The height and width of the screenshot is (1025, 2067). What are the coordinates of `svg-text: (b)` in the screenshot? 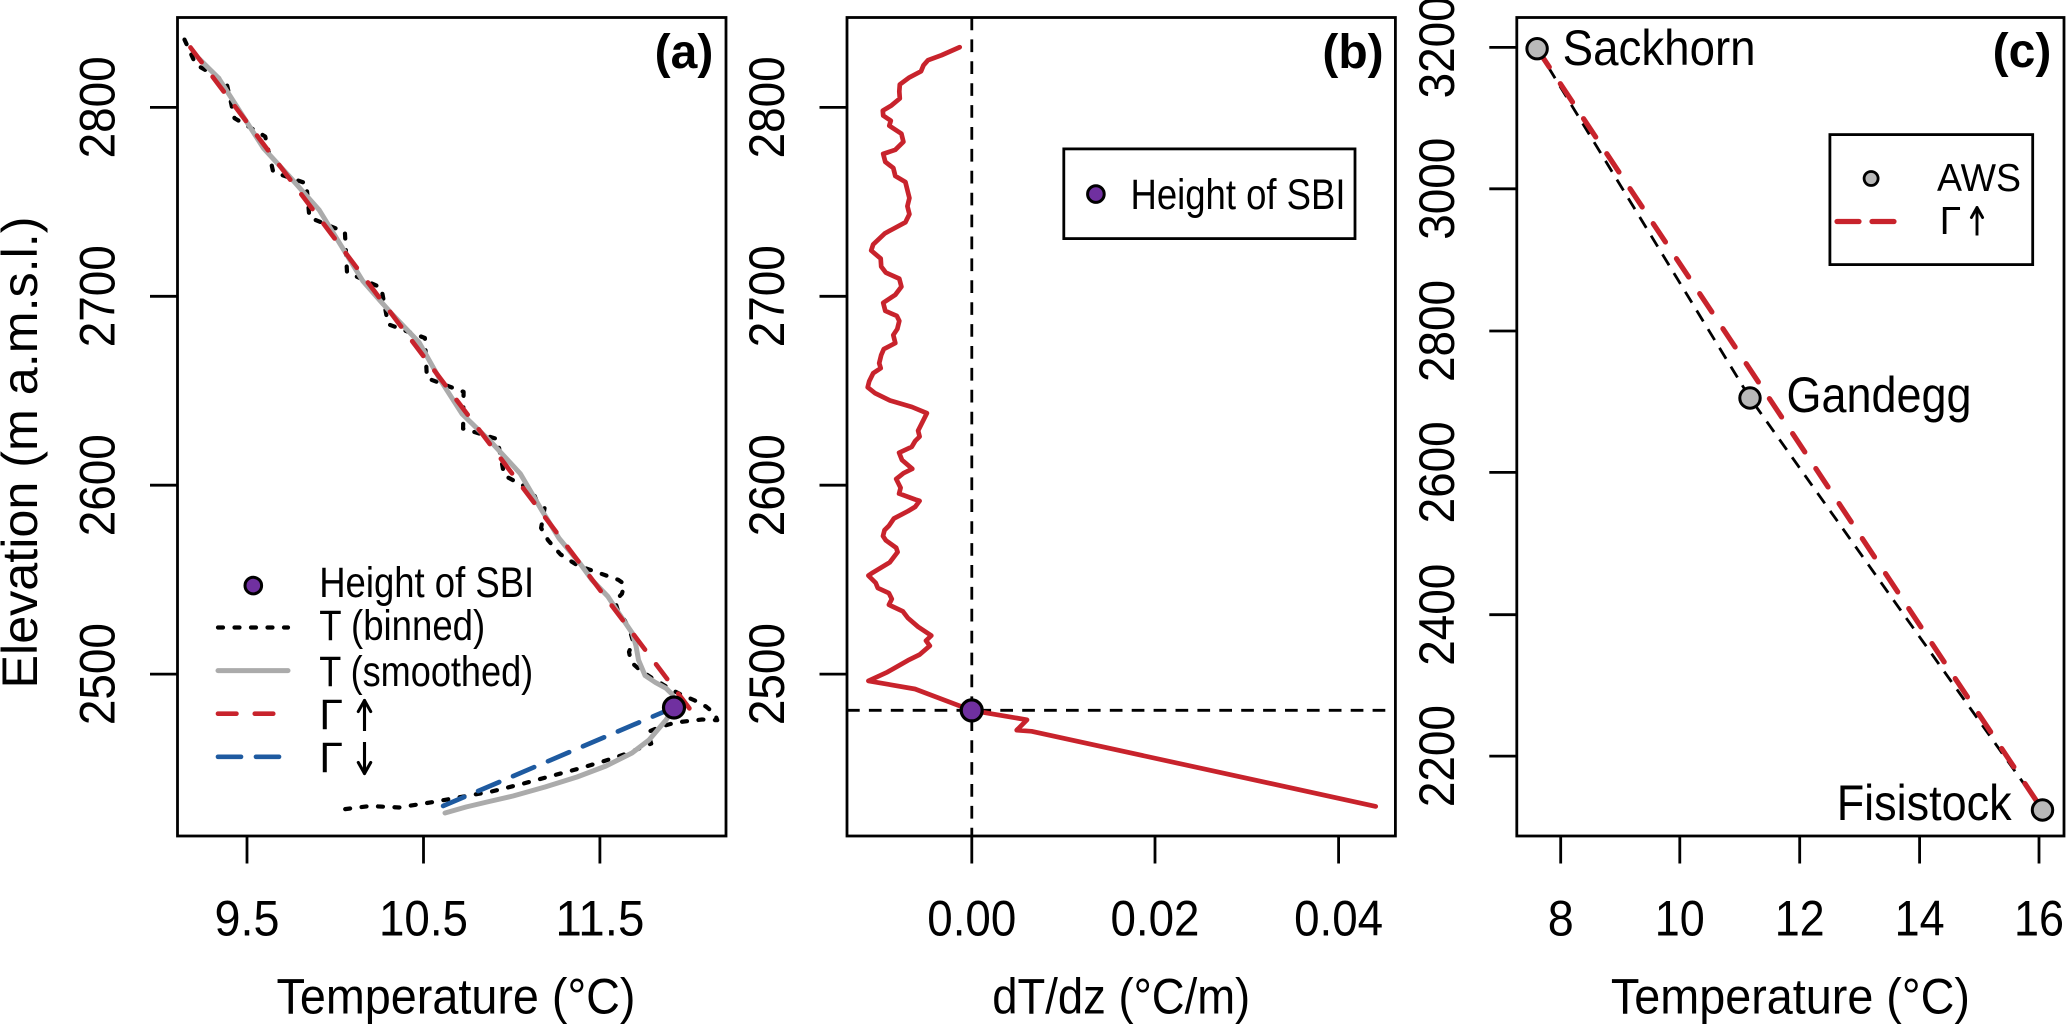 It's located at (1352, 52).